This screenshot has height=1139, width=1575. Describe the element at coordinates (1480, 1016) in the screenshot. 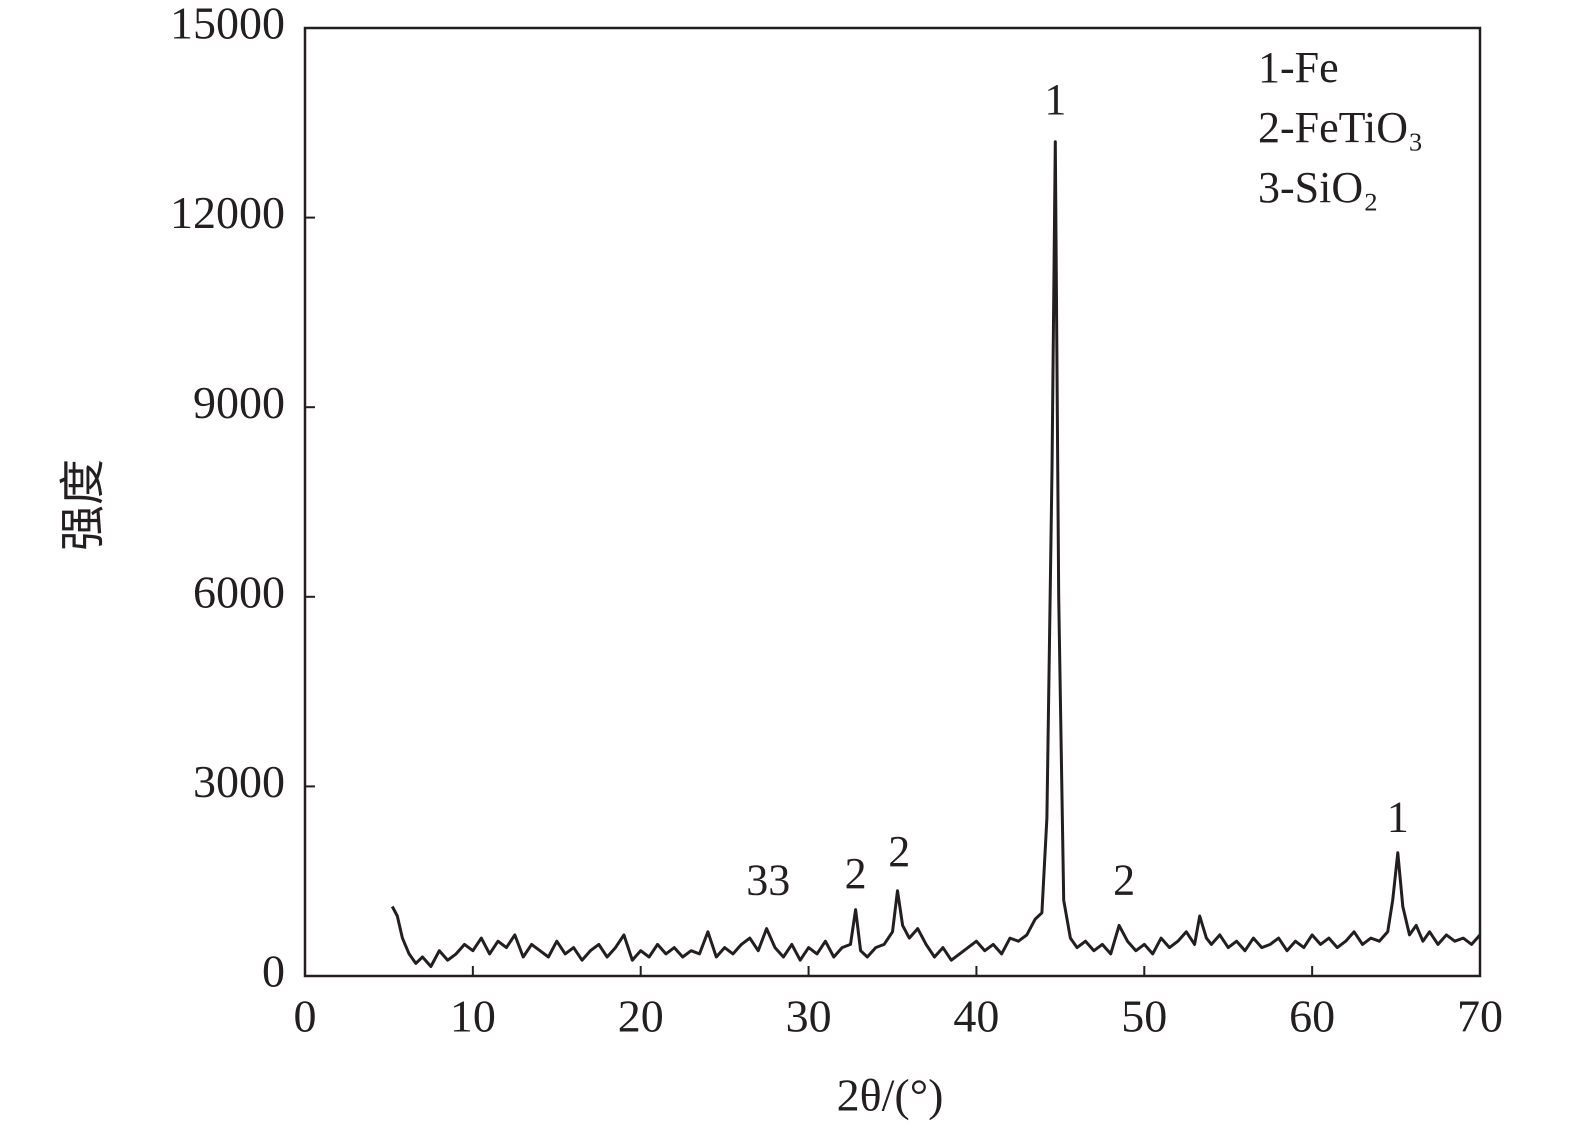

I see `x-tick-label: 70` at that location.